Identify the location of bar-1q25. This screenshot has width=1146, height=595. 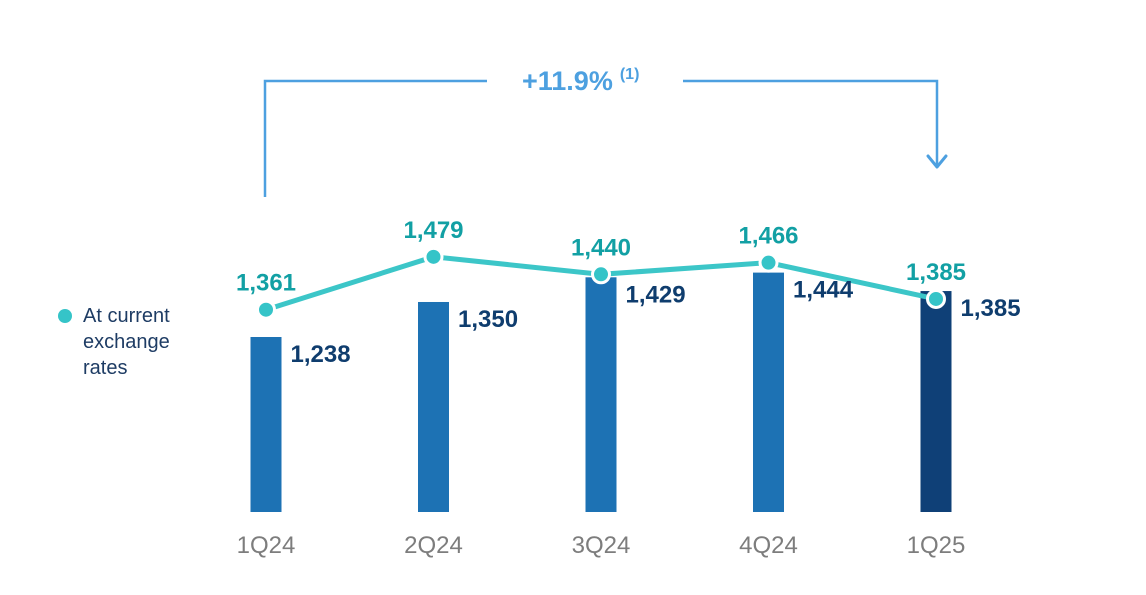
(936, 401).